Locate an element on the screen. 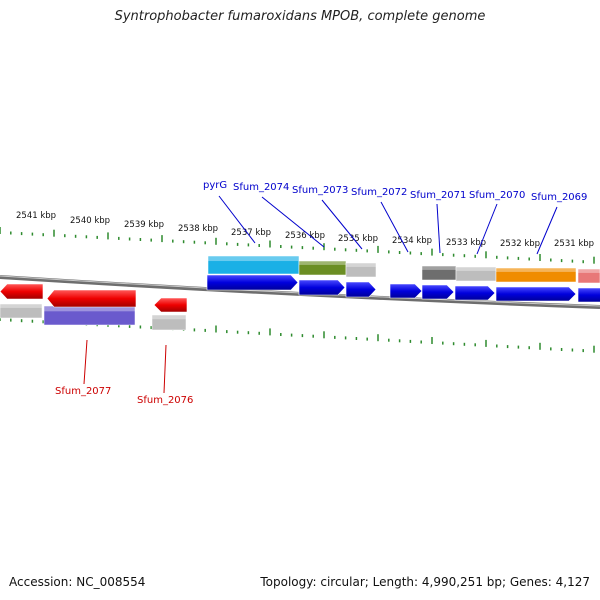  Sfum_2074-gene-arrow is located at coordinates (322, 287).